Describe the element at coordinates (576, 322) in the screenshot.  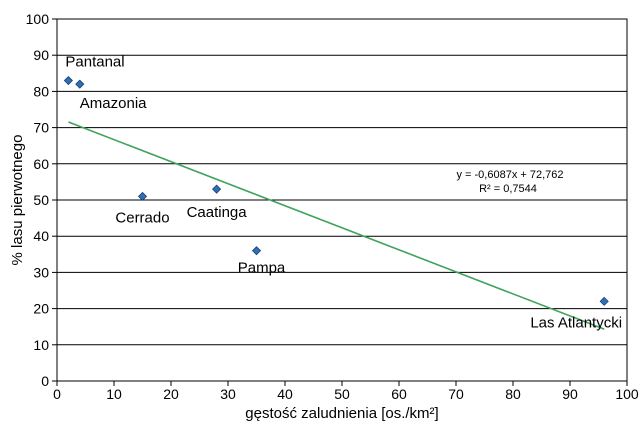
I see `point-label-las-atlantycki: Las Atlantycki` at that location.